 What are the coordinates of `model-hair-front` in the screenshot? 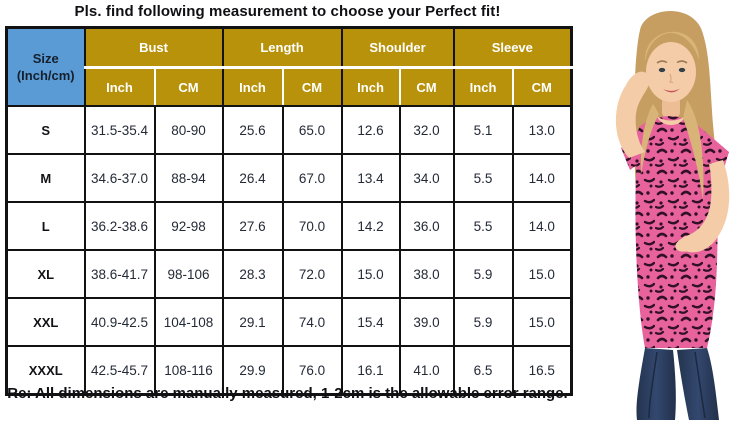 It's located at (672, 150).